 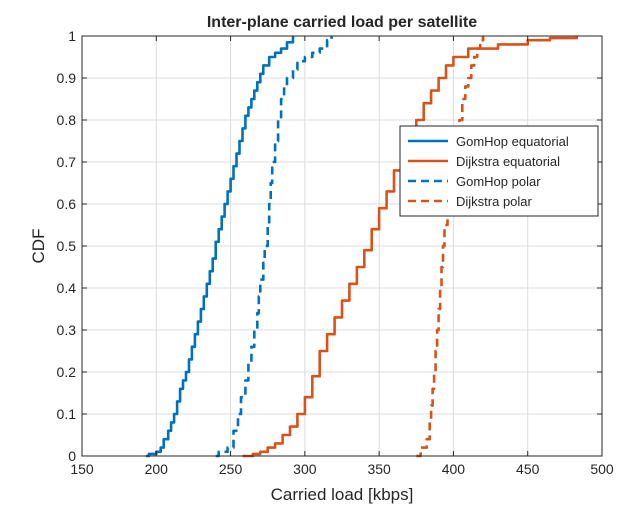 I want to click on chart-title: Inter-plane carried load per satellite, so click(x=342, y=22).